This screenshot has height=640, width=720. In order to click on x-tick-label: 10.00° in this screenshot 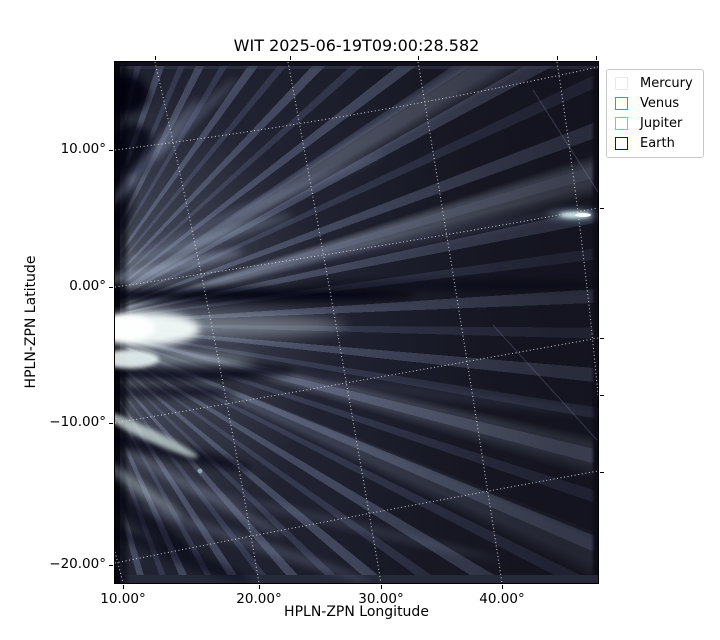, I will do `click(123, 599)`.